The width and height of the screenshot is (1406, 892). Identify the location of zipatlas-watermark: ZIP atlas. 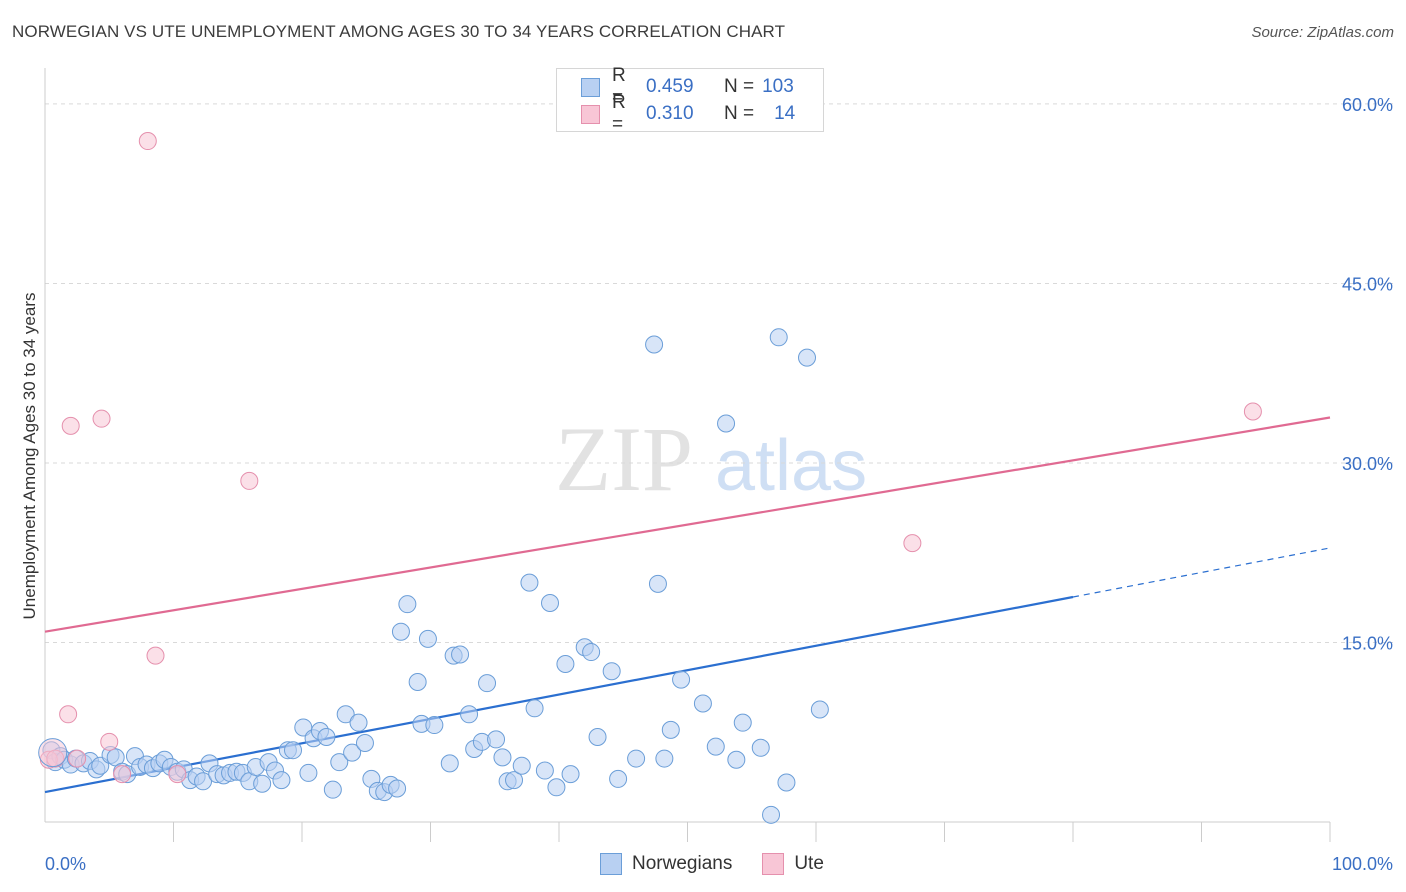
(711, 459).